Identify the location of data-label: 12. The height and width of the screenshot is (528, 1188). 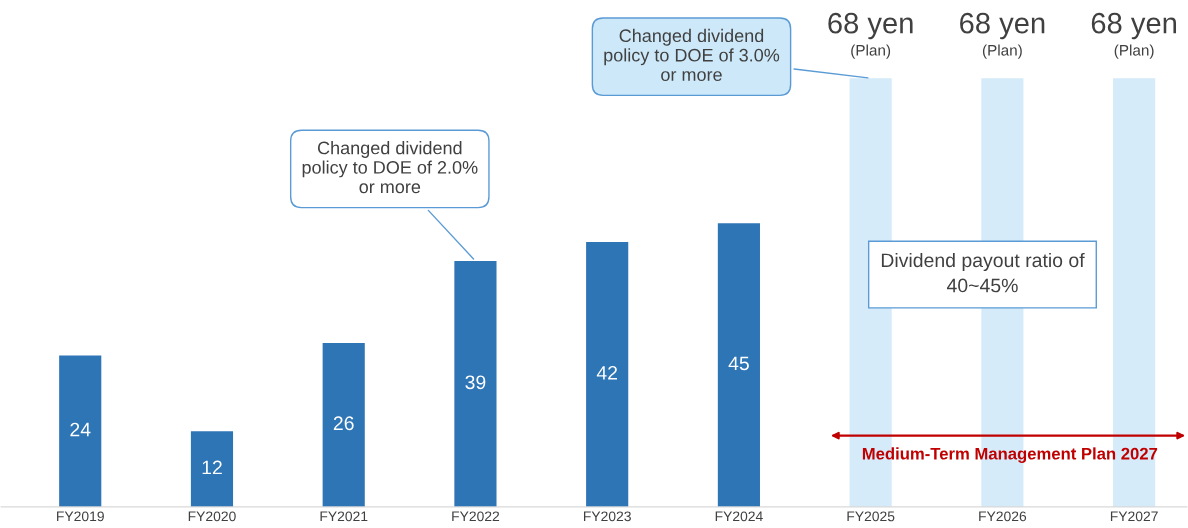
(212, 467).